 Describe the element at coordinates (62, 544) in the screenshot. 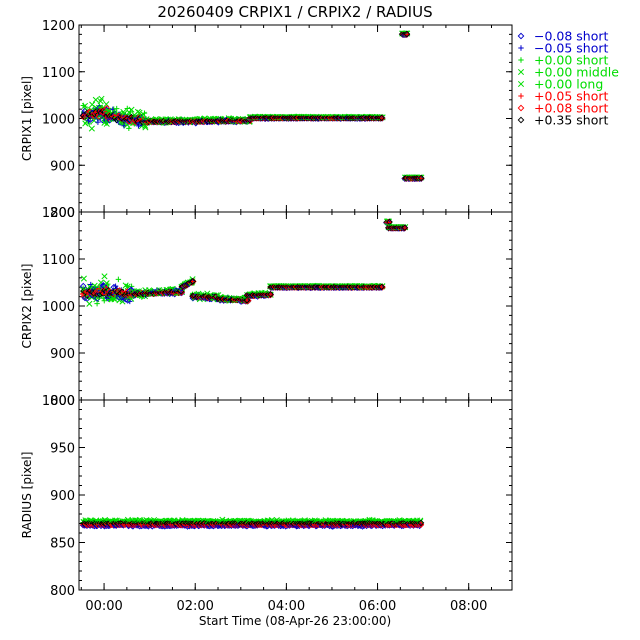

I see `y-tick-label: 850` at that location.